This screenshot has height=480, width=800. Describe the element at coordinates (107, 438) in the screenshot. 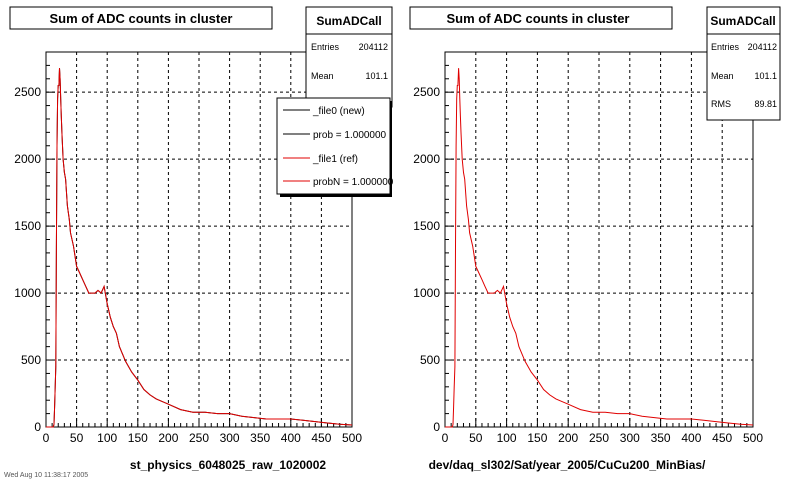

I see `left-x-tick-label: 100` at that location.